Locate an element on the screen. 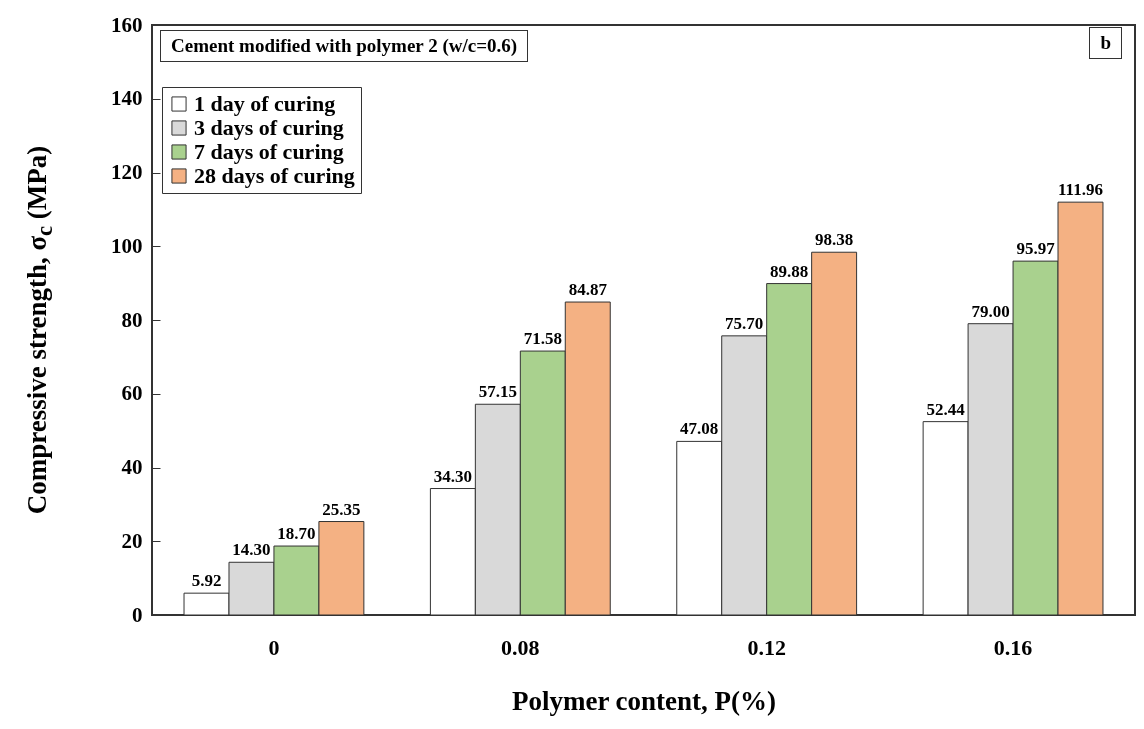  data-label: 52.44 is located at coordinates (946, 409).